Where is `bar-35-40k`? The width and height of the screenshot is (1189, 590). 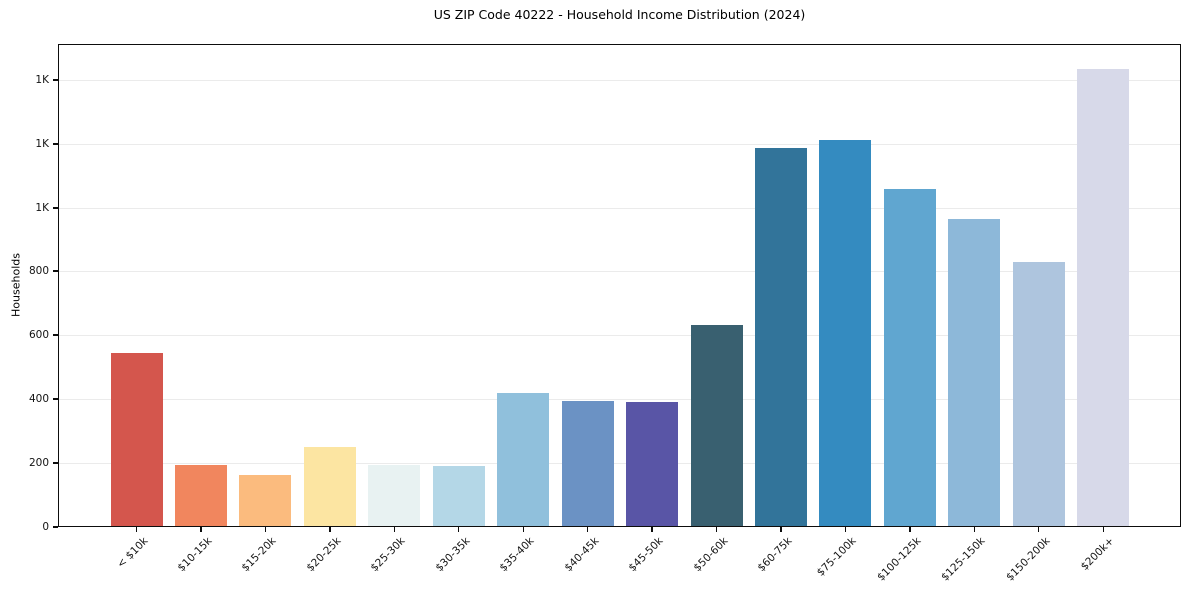 bar-35-40k is located at coordinates (523, 460).